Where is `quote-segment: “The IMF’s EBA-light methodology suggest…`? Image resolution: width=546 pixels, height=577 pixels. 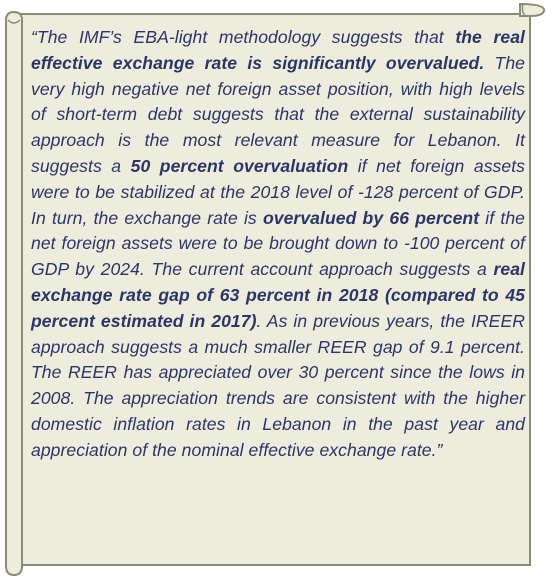
quote-segment: “The IMF’s EBA-light methodology suggest… is located at coordinates (243, 37).